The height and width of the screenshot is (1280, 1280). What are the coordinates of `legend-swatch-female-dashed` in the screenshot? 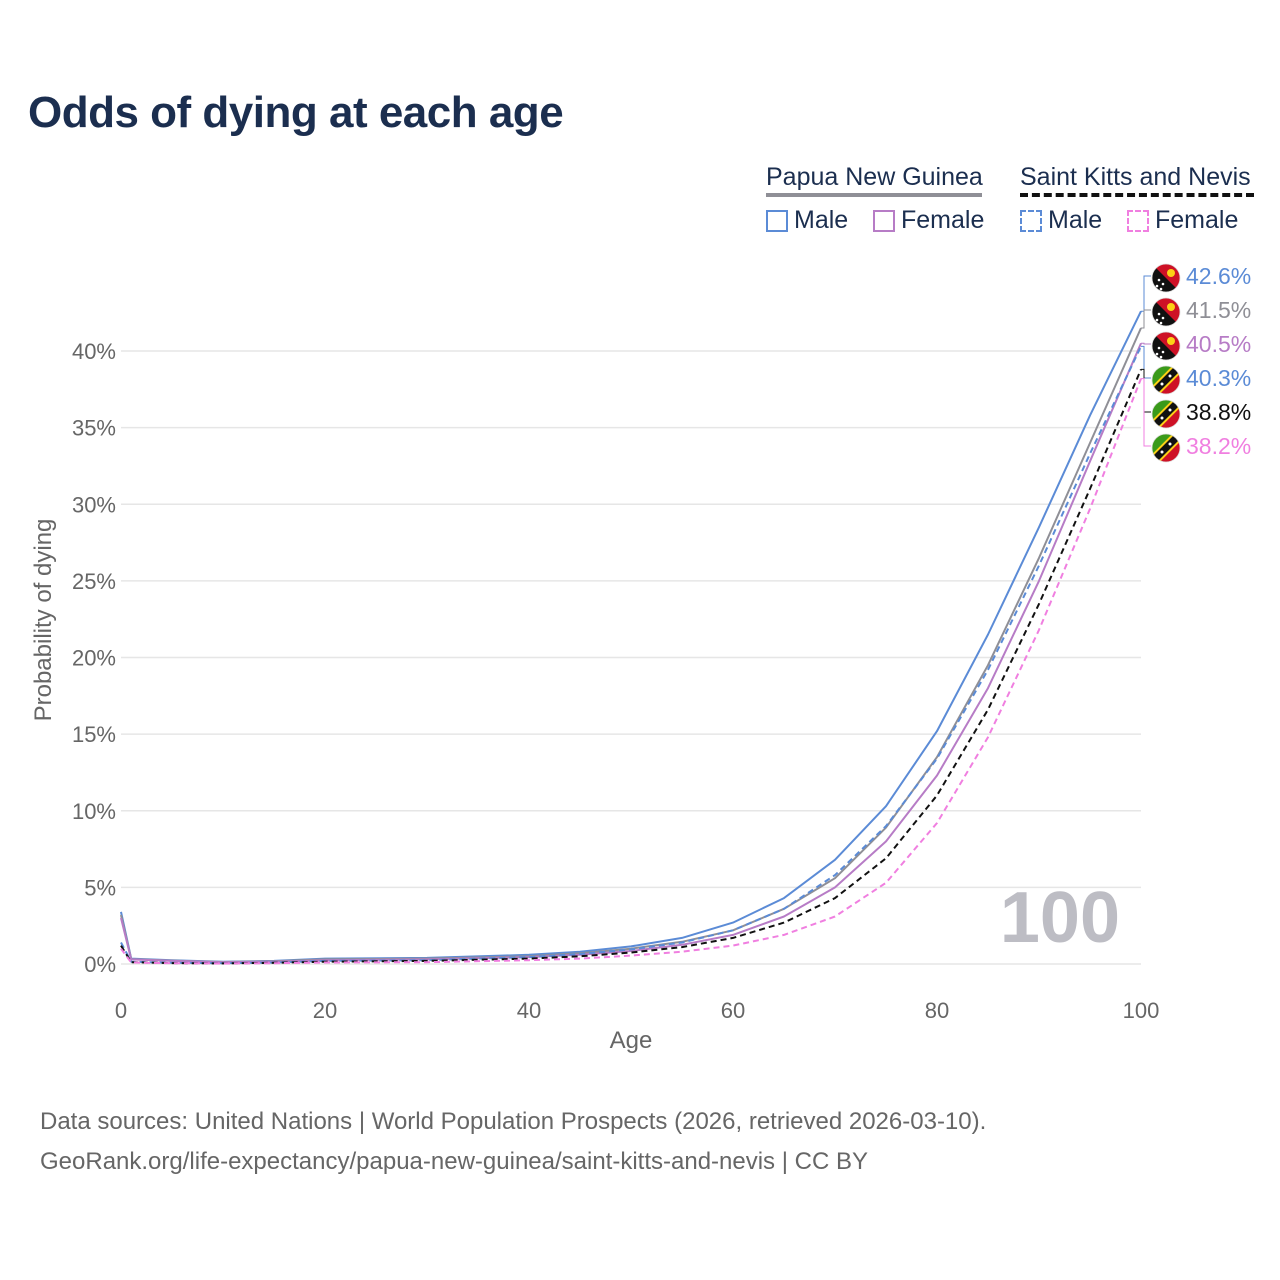 It's located at (1138, 220).